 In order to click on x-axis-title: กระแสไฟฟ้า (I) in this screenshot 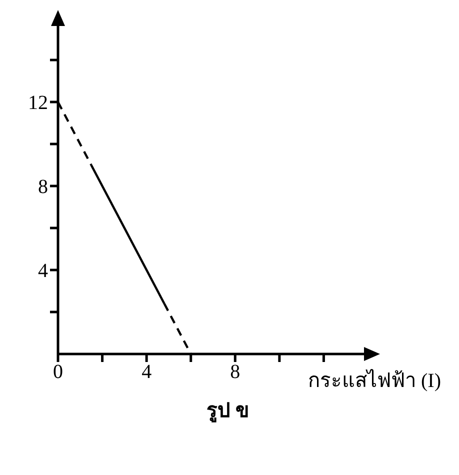, I will do `click(374, 381)`.